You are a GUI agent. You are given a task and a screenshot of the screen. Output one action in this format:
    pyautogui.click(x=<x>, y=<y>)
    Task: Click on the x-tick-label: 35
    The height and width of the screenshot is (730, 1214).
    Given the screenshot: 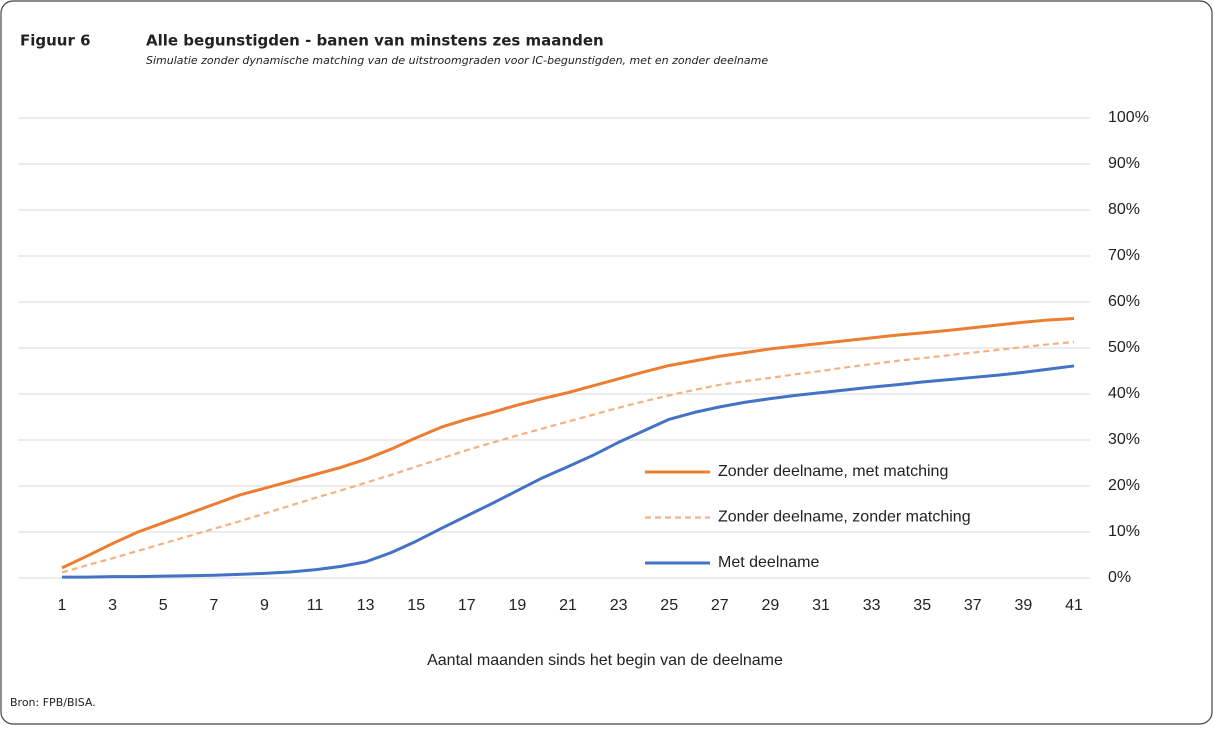 What is the action you would take?
    pyautogui.click(x=922, y=605)
    